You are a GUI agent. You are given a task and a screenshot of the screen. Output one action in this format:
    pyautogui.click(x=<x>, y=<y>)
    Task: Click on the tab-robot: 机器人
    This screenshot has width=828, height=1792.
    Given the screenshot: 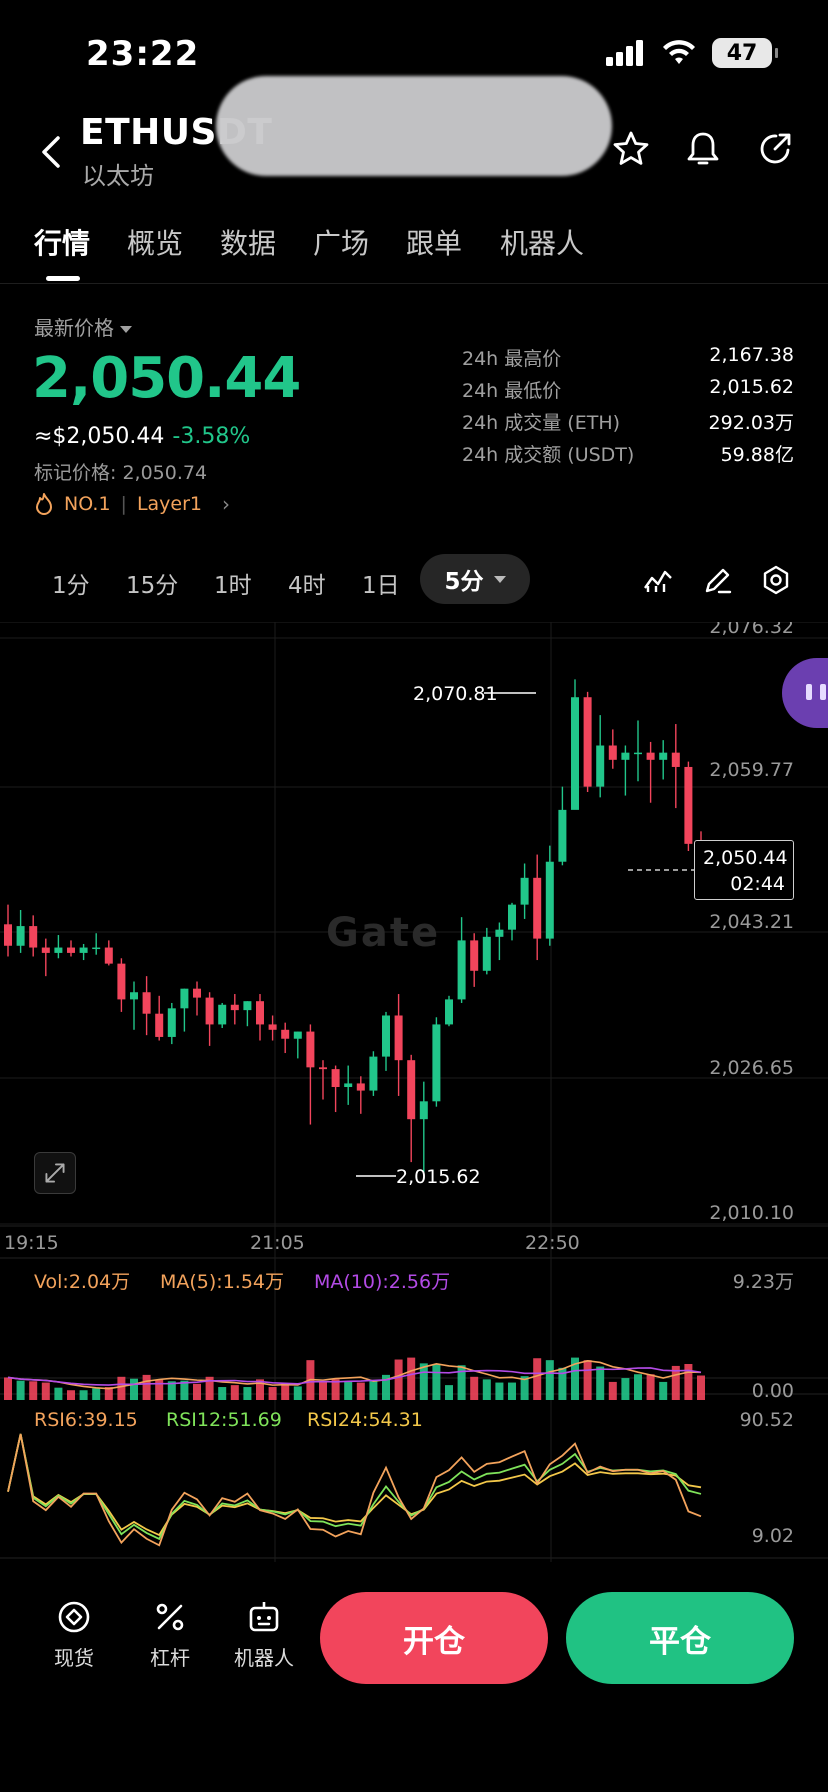 What is the action you would take?
    pyautogui.click(x=542, y=243)
    